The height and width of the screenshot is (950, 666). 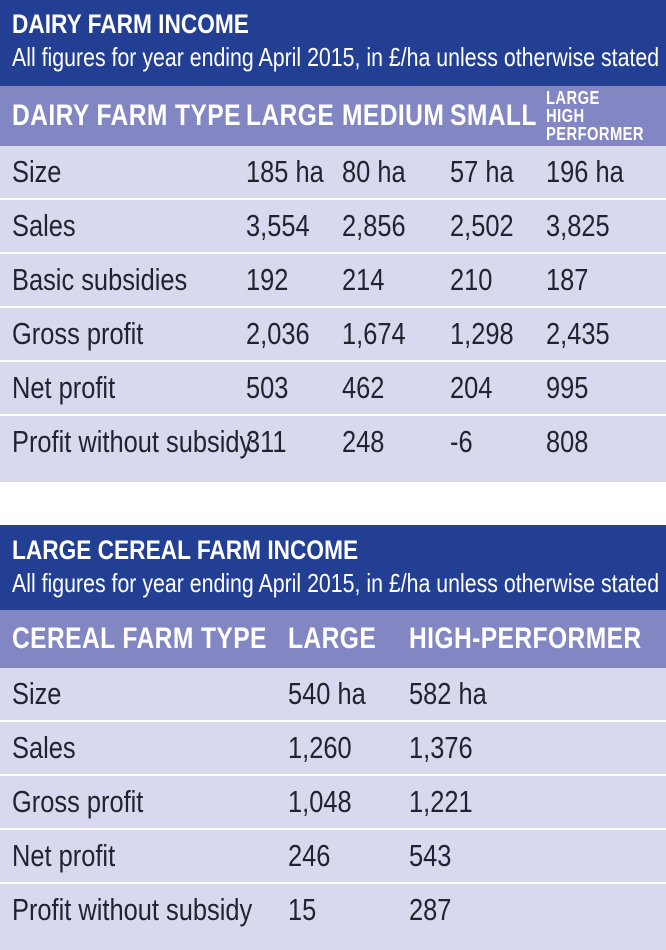 I want to click on column-header: LARGE HIGH PERFORMER, so click(x=595, y=116).